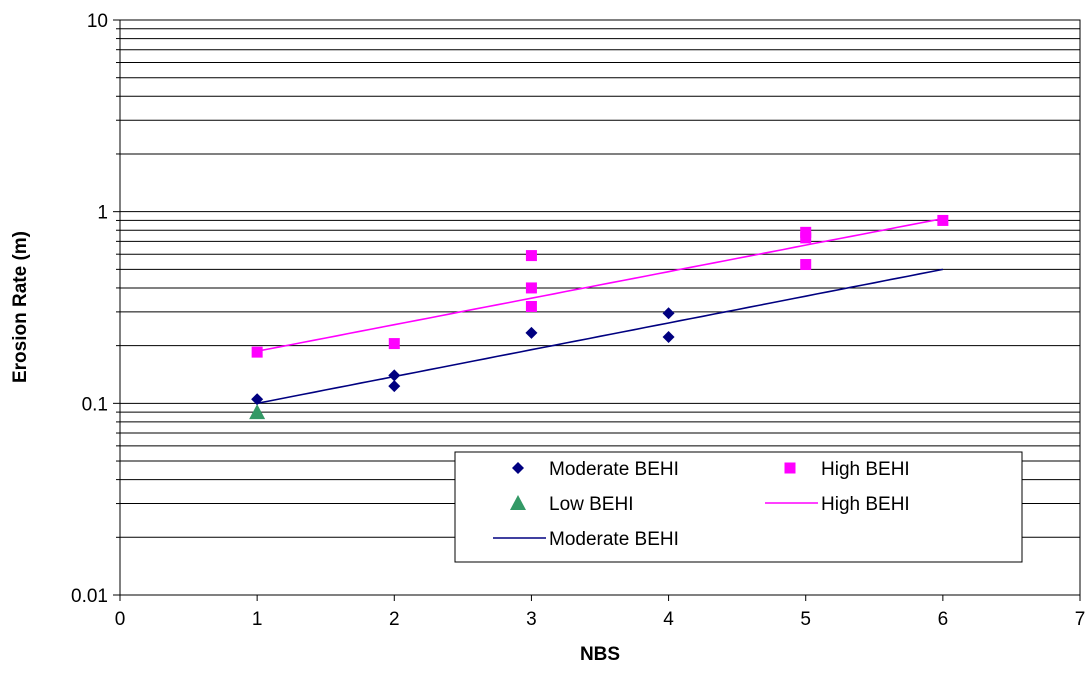 Image resolution: width=1091 pixels, height=688 pixels. What do you see at coordinates (668, 619) in the screenshot?
I see `x-tick-label: 4` at bounding box center [668, 619].